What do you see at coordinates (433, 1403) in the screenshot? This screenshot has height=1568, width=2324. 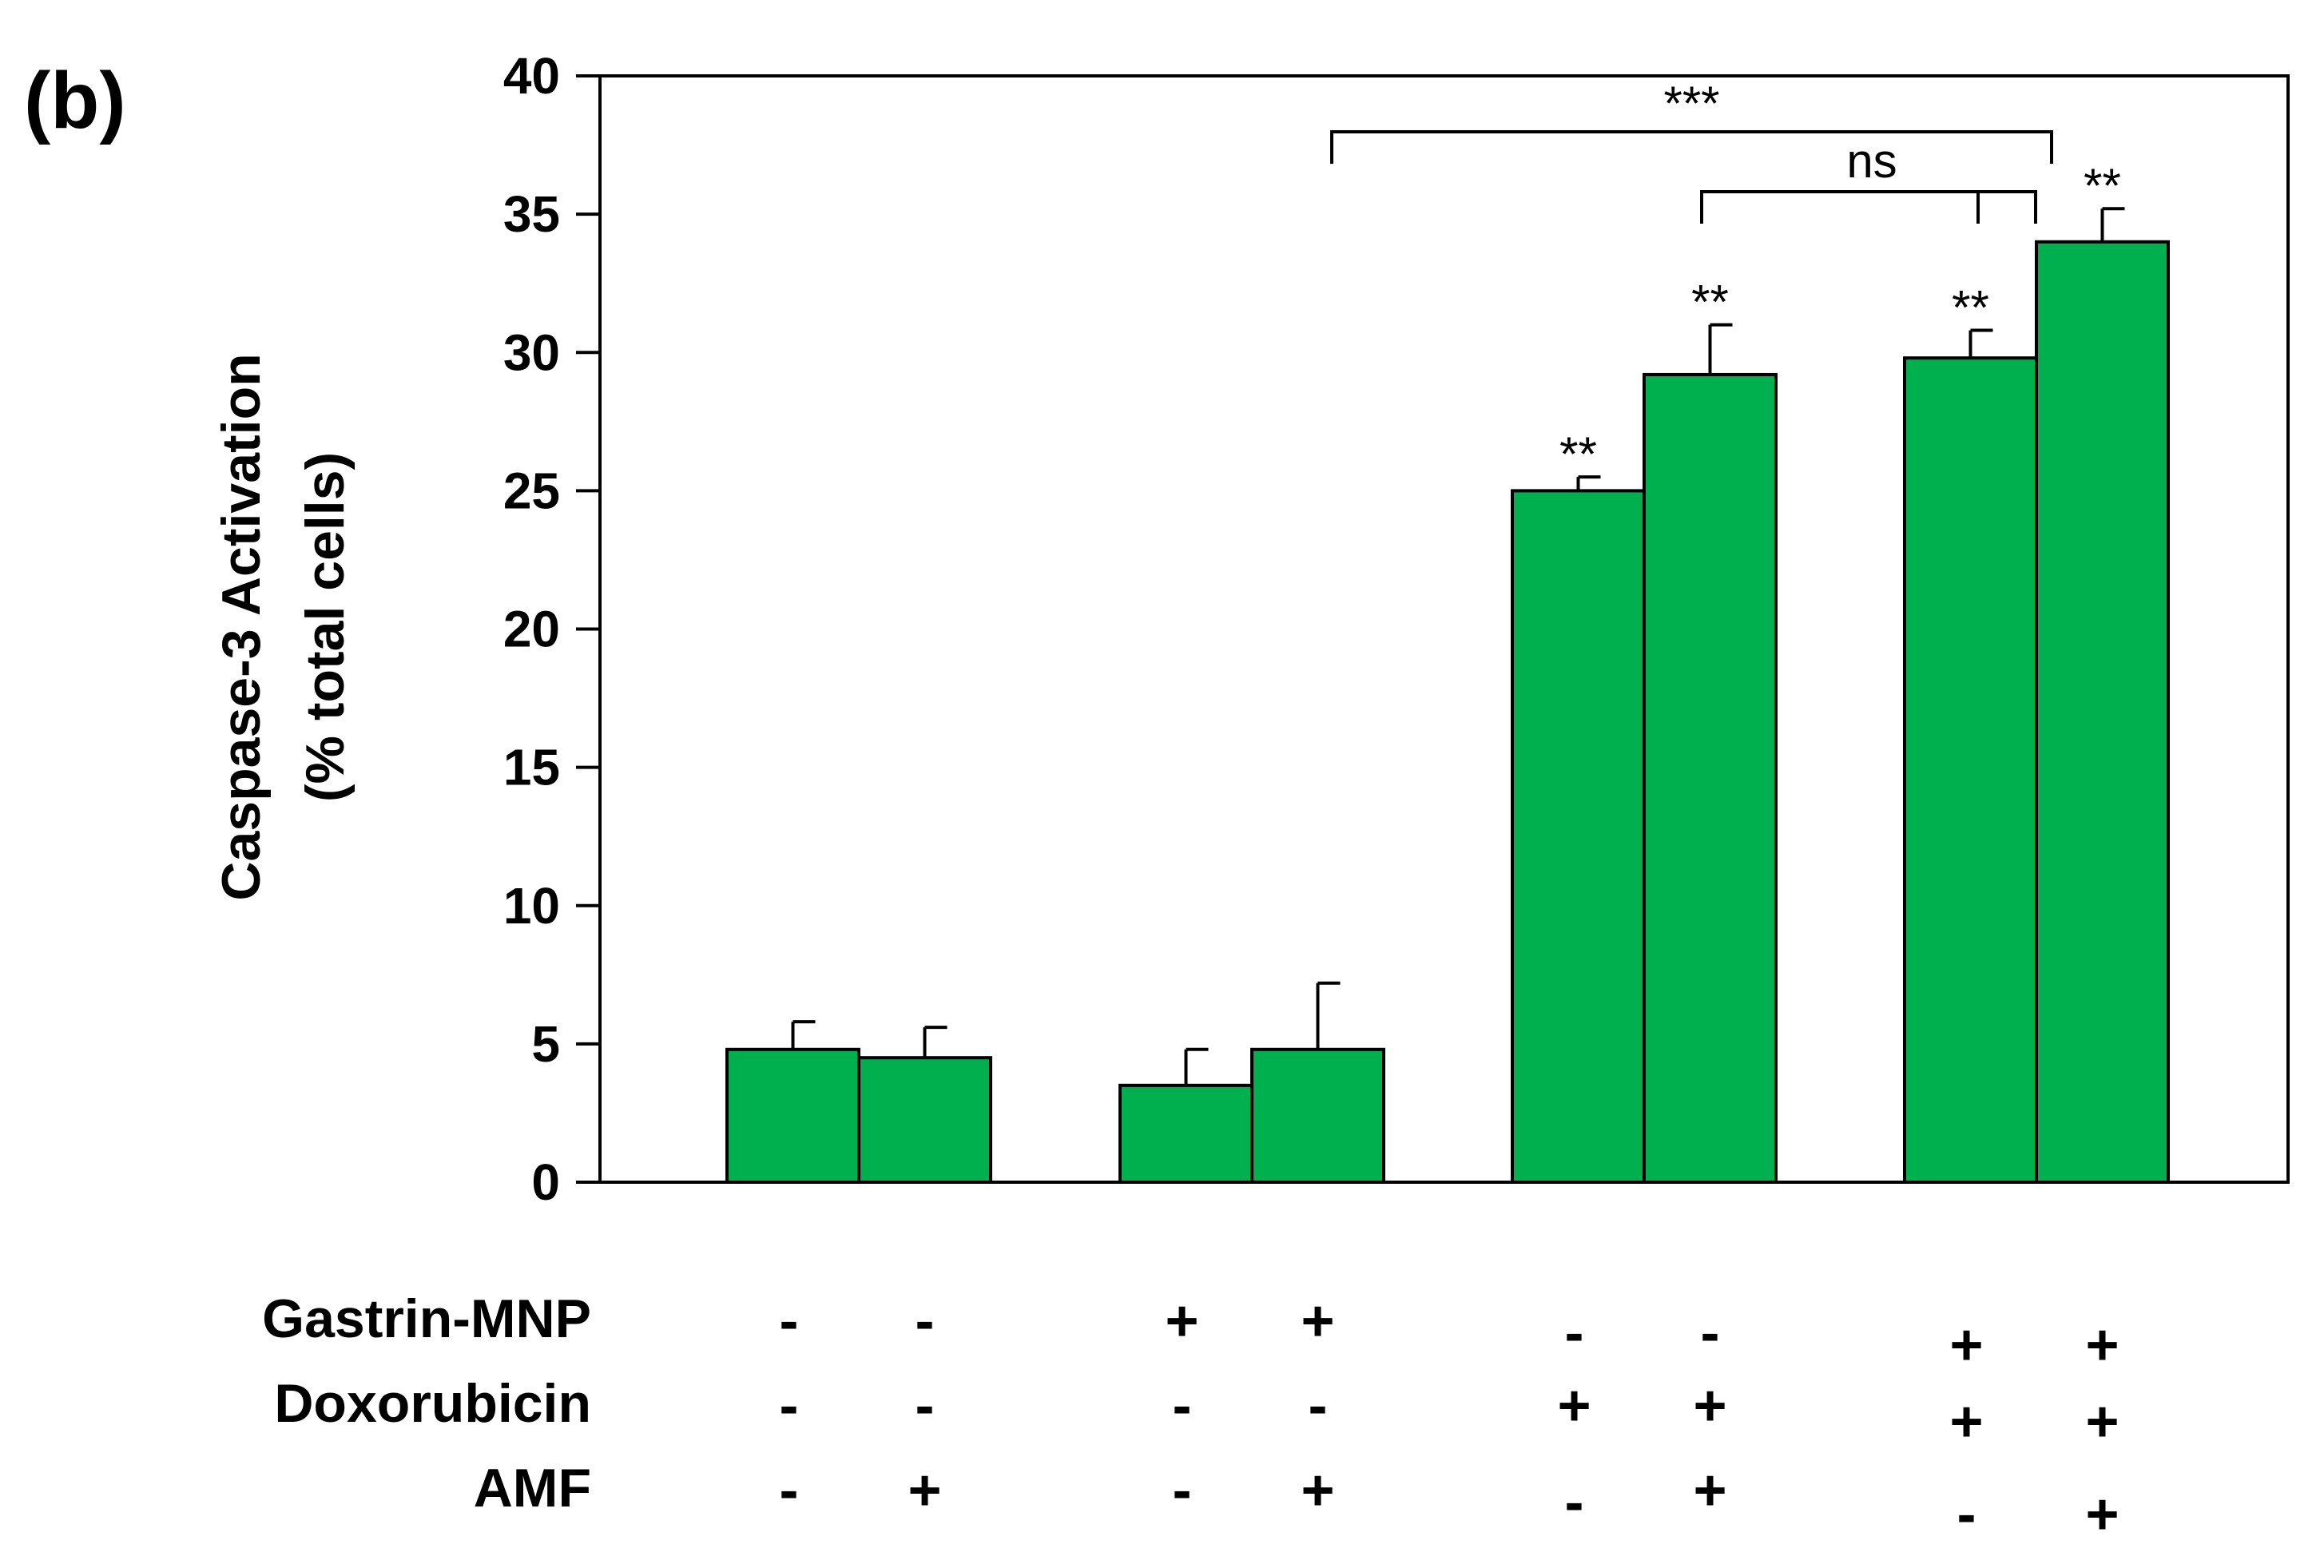 I see `condition-label: Doxorubicin` at bounding box center [433, 1403].